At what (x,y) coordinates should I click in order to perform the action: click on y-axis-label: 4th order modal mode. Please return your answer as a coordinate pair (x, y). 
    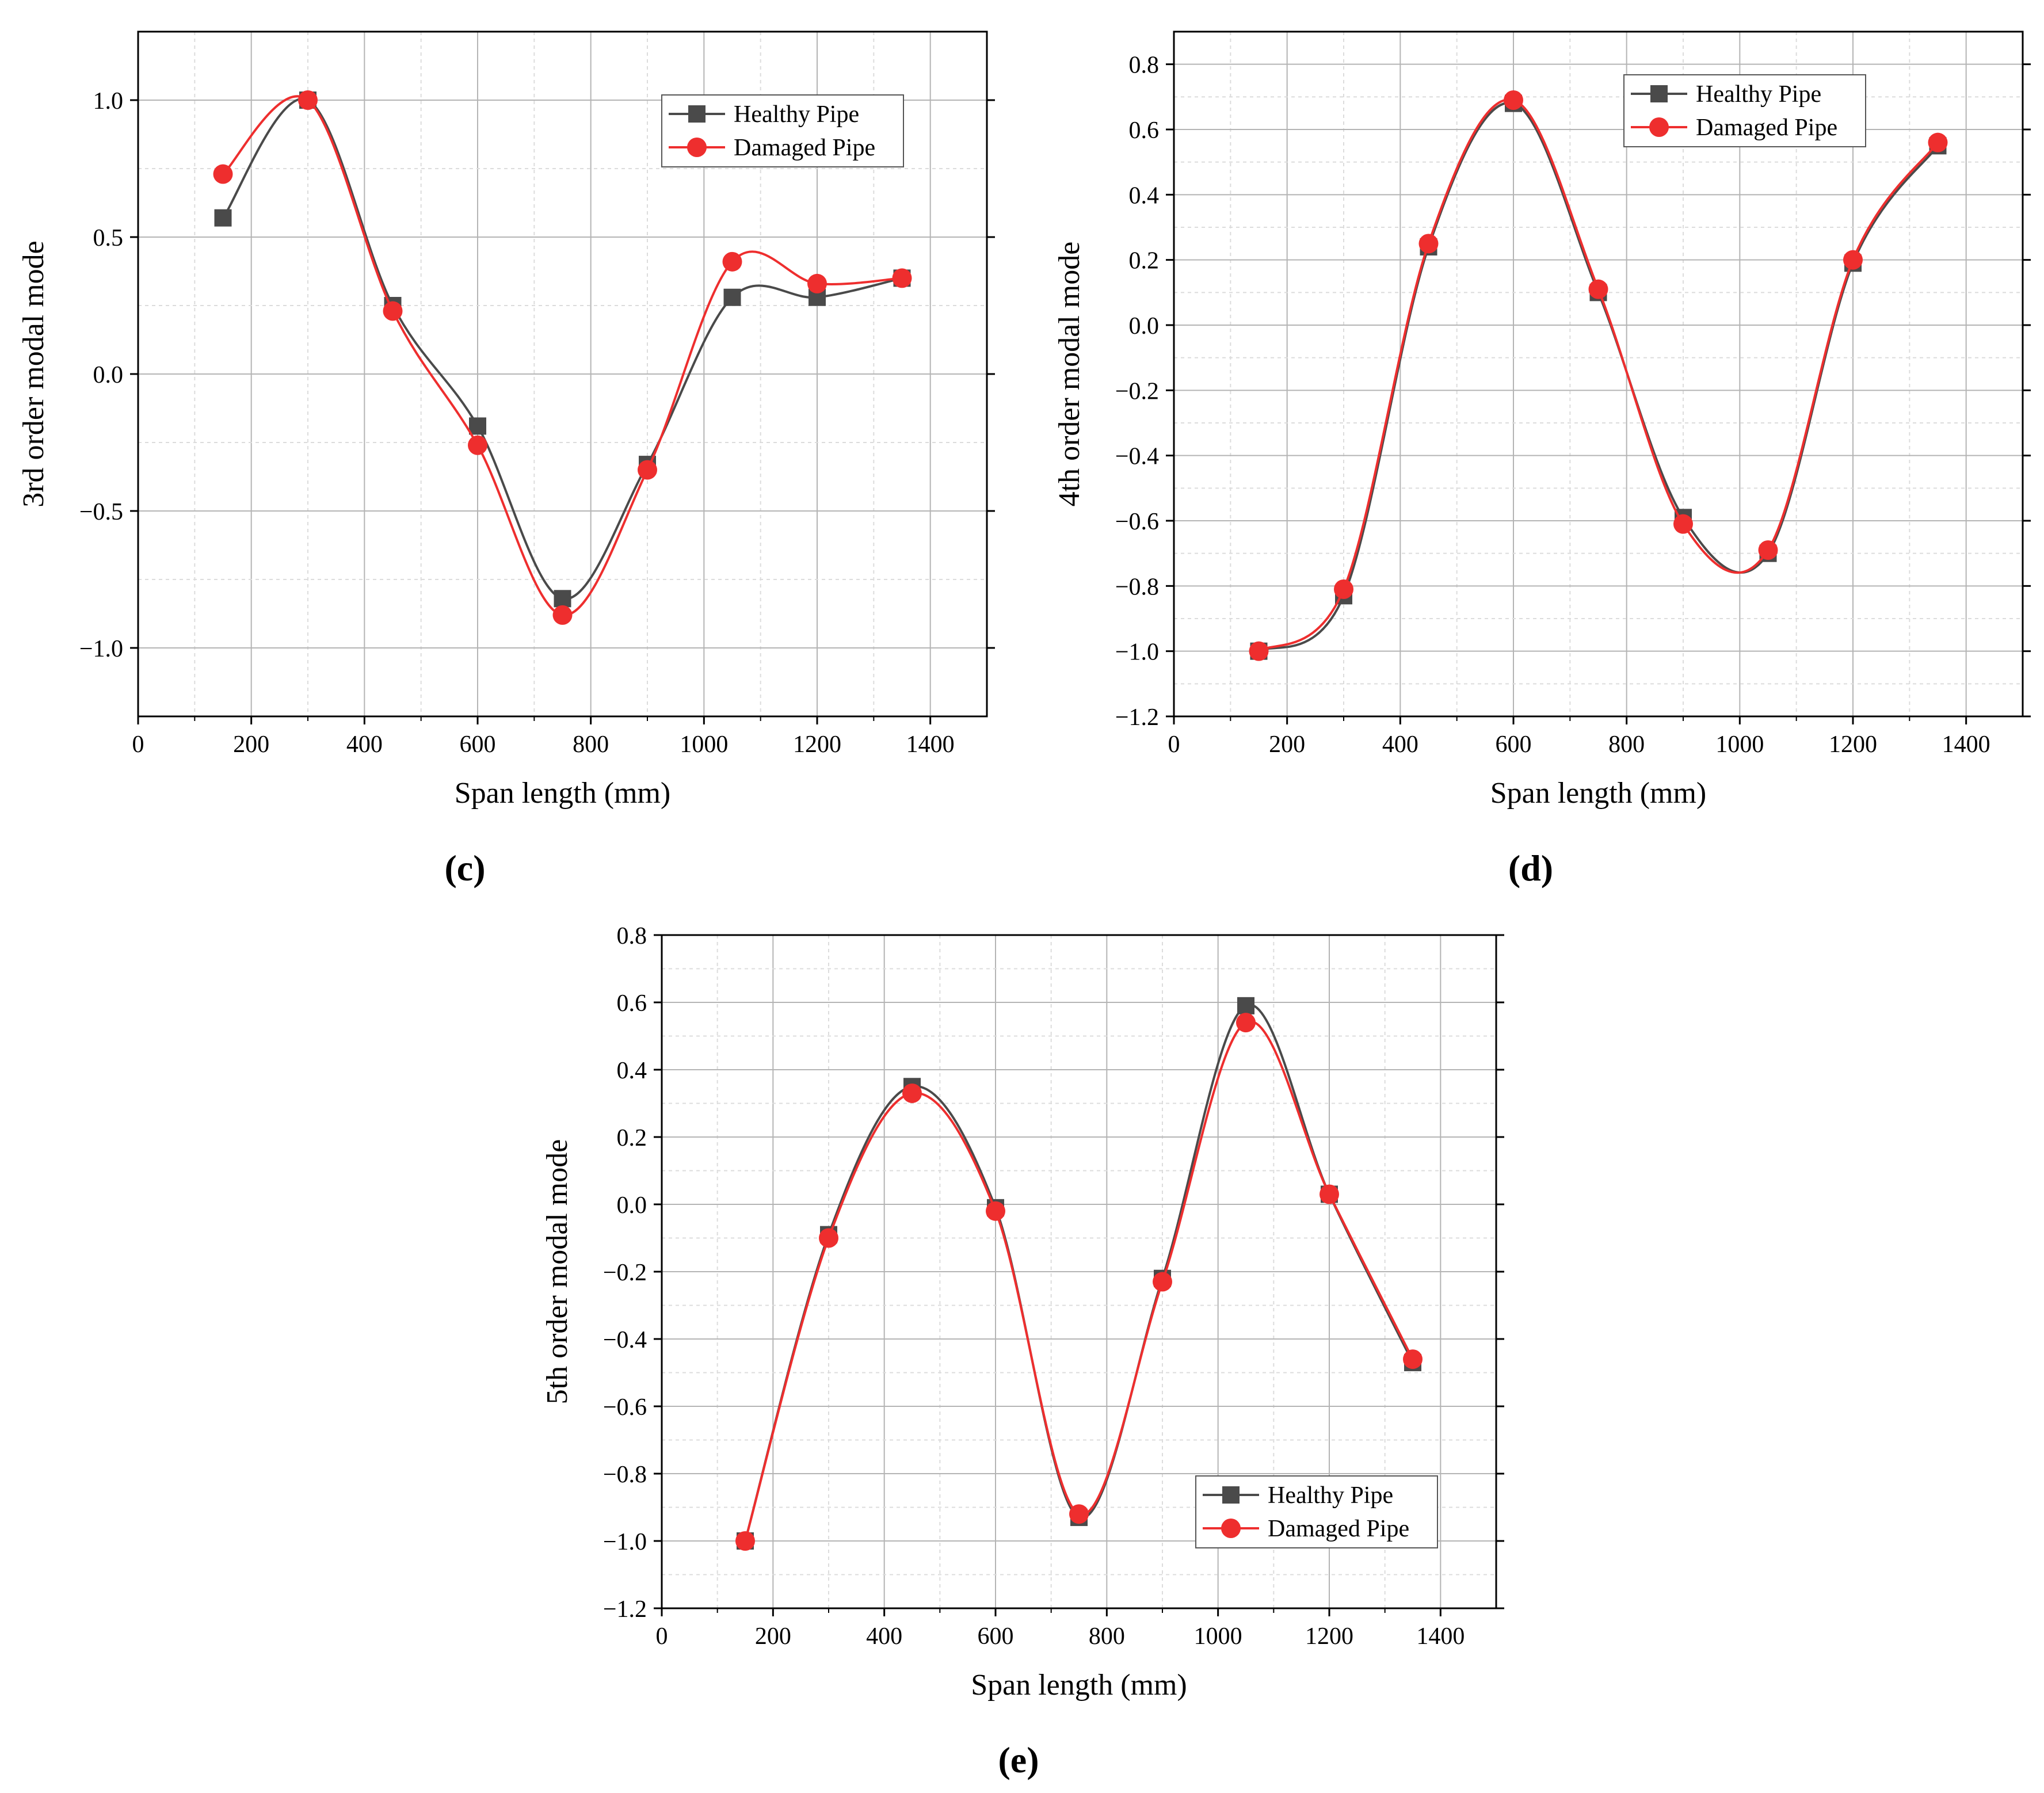
    Looking at the image, I should click on (1069, 374).